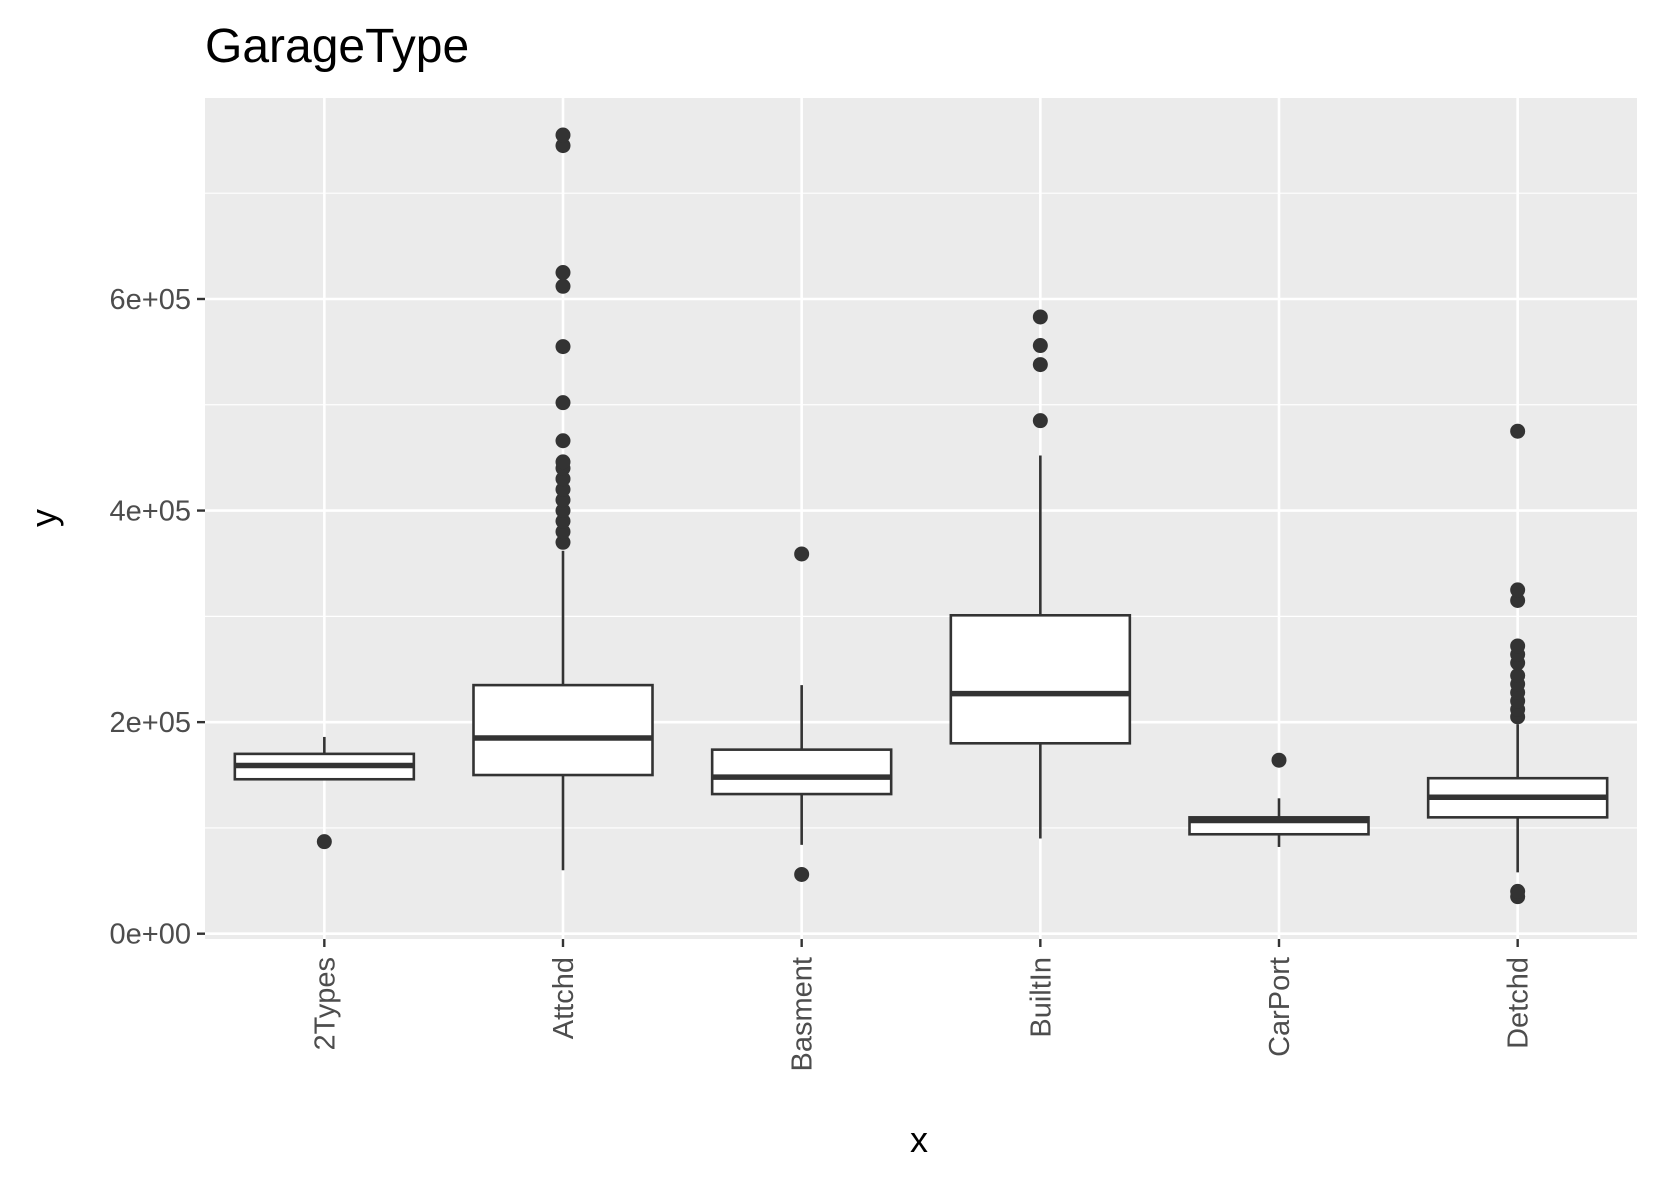 The width and height of the screenshot is (1653, 1181). Describe the element at coordinates (801, 714) in the screenshot. I see `box-basment` at that location.